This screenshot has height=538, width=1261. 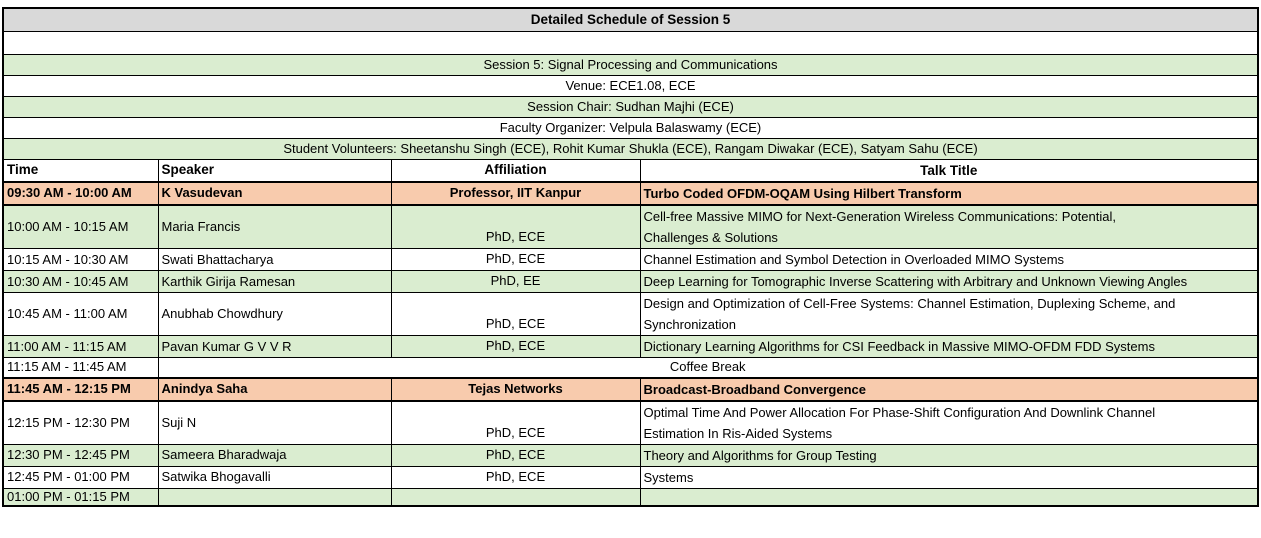 I want to click on session-chair: Session Chair: Sudhan Majhi (ECE), so click(x=630, y=106).